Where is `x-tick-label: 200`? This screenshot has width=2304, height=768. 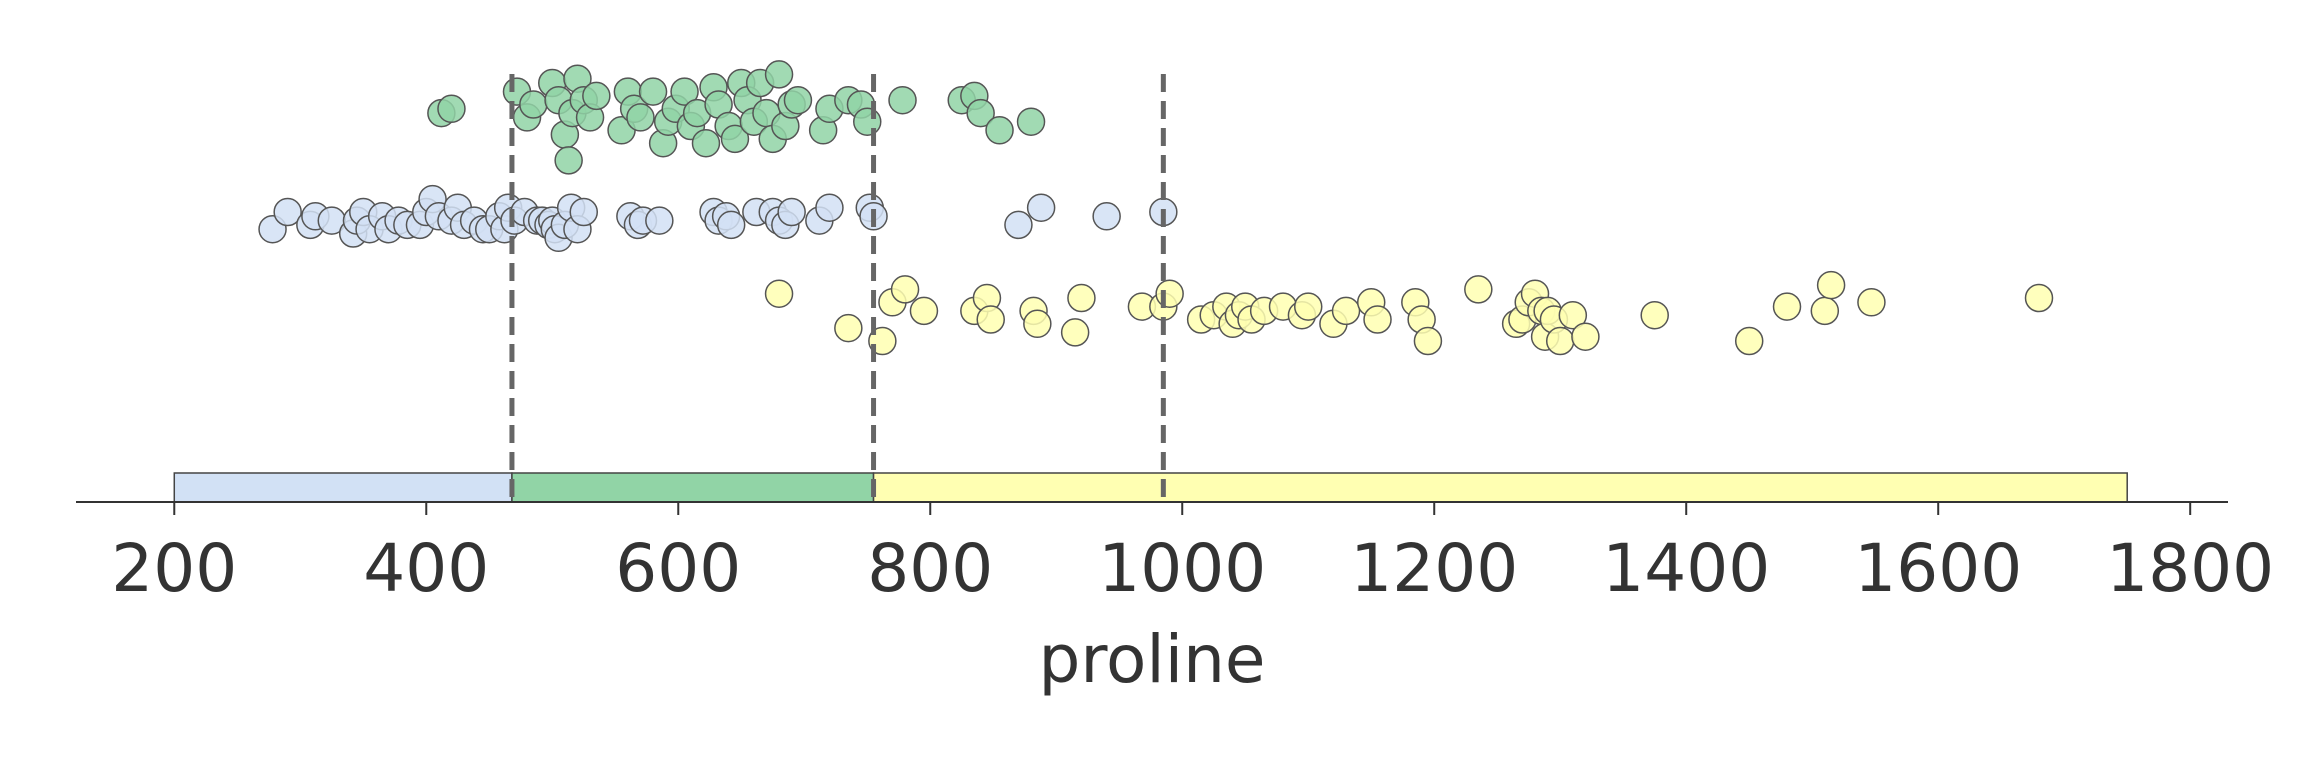 x-tick-label: 200 is located at coordinates (174, 568).